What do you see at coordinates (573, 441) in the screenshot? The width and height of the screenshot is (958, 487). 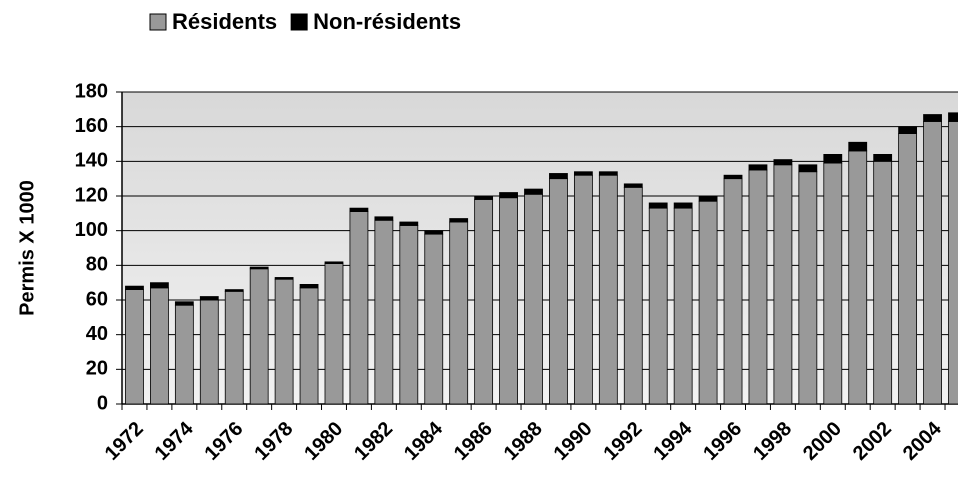 I see `x-tick-label: 1990` at bounding box center [573, 441].